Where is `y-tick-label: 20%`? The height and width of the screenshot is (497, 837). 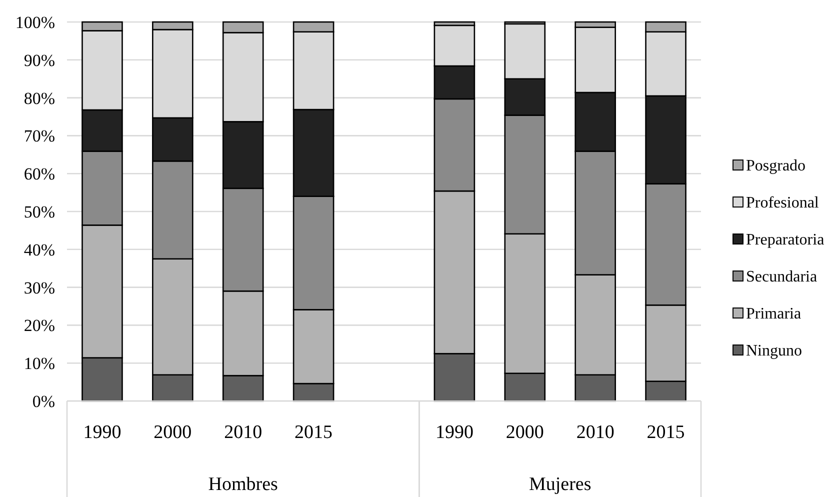
y-tick-label: 20% is located at coordinates (39, 326).